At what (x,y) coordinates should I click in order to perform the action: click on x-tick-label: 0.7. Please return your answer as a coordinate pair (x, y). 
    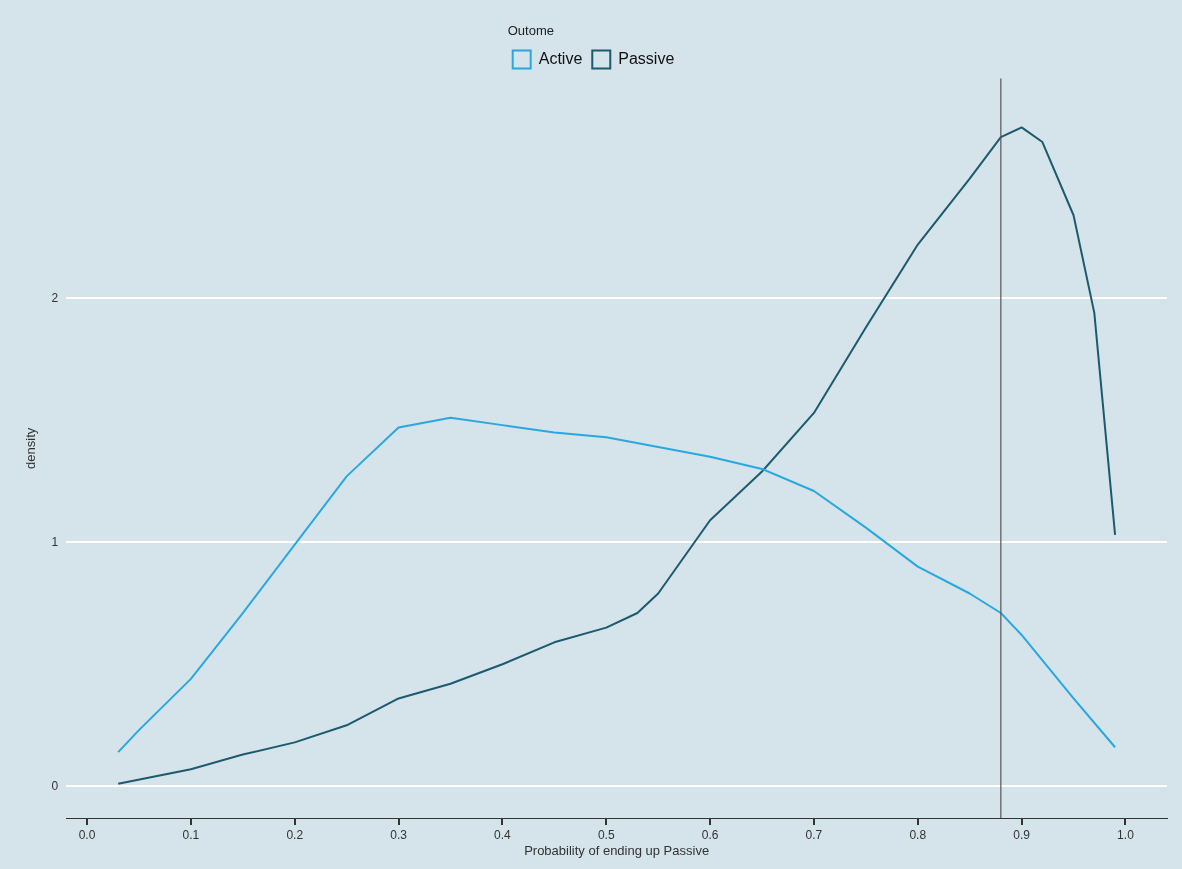
    Looking at the image, I should click on (814, 834).